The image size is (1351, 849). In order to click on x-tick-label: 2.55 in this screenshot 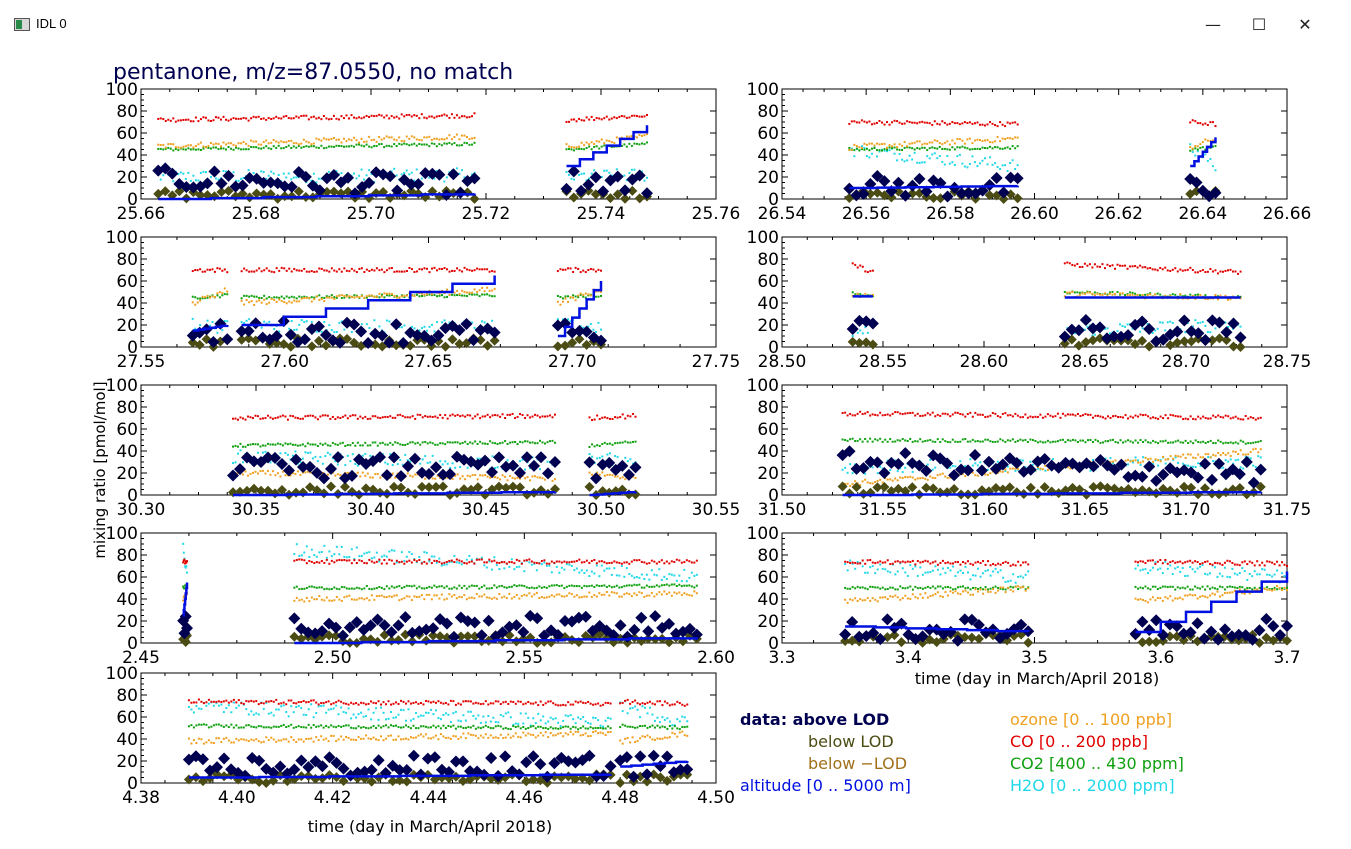, I will do `click(524, 658)`.